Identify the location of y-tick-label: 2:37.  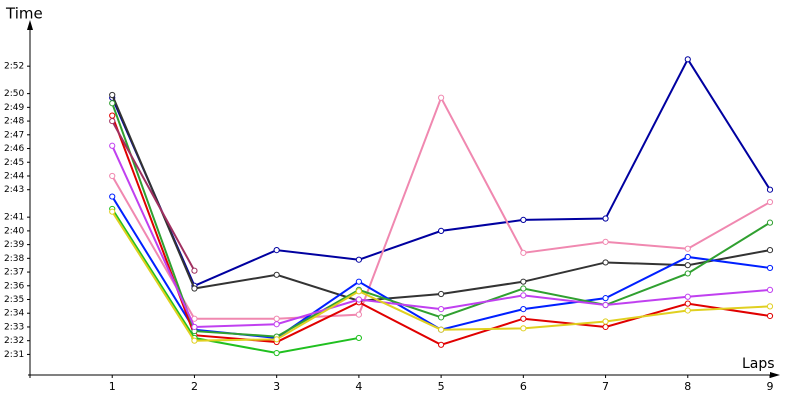
(14, 273).